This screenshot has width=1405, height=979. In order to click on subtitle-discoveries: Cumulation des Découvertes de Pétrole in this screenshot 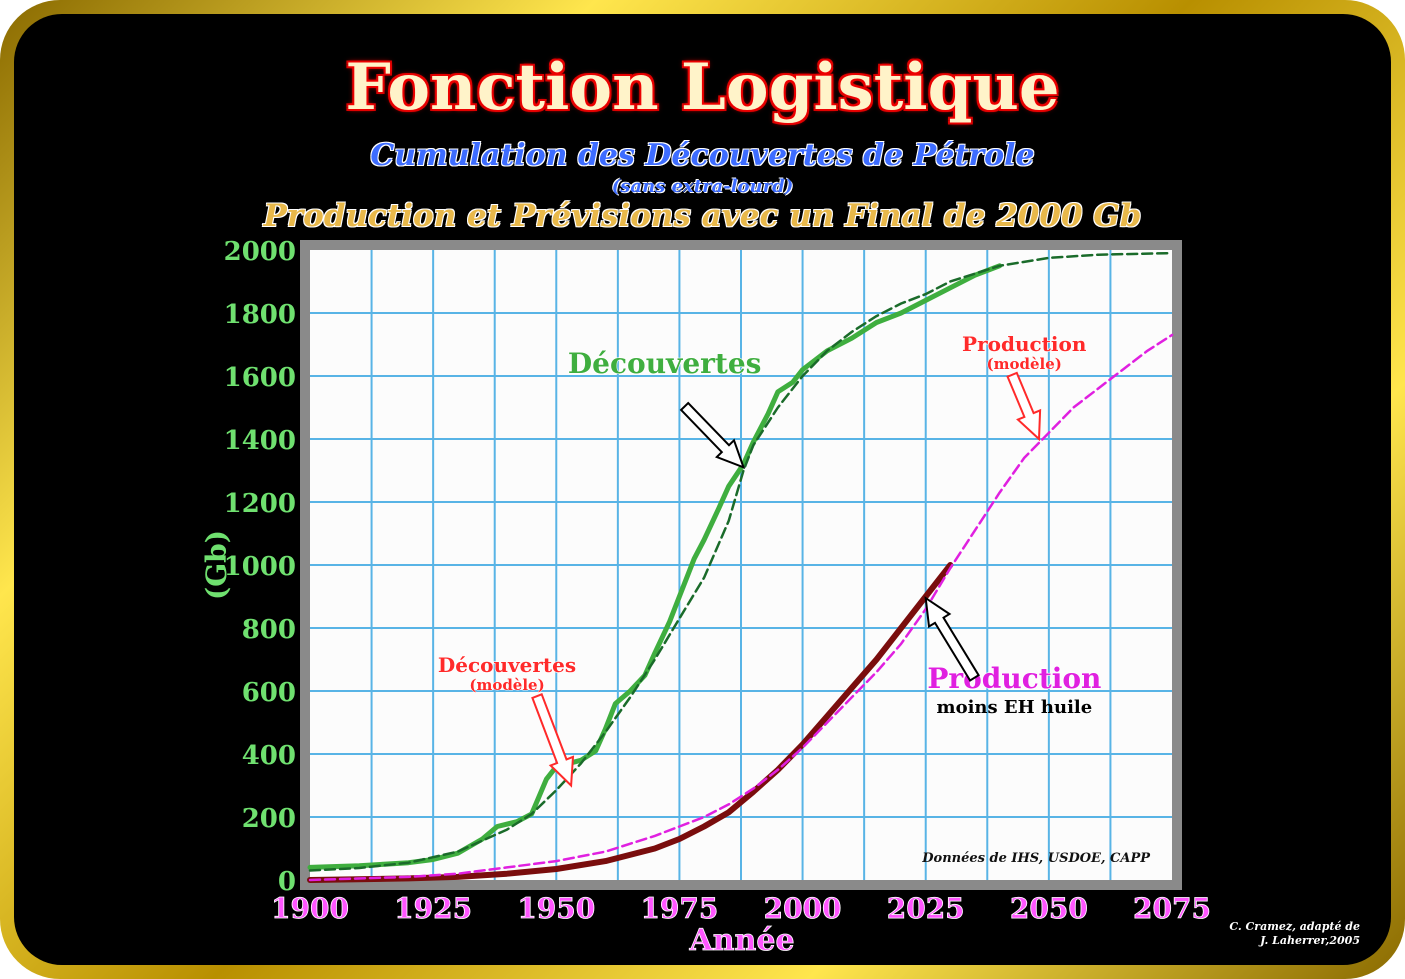, I will do `click(702, 155)`.